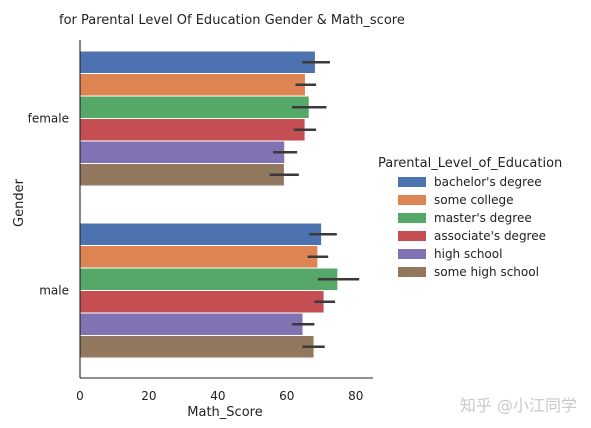 This screenshot has width=591, height=428. I want to click on legend-label: some college, so click(473, 200).